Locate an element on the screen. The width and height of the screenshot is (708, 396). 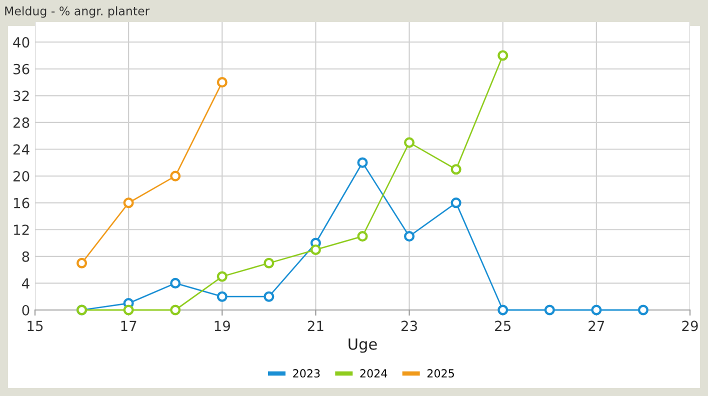
x-tick-label: 17 is located at coordinates (128, 325).